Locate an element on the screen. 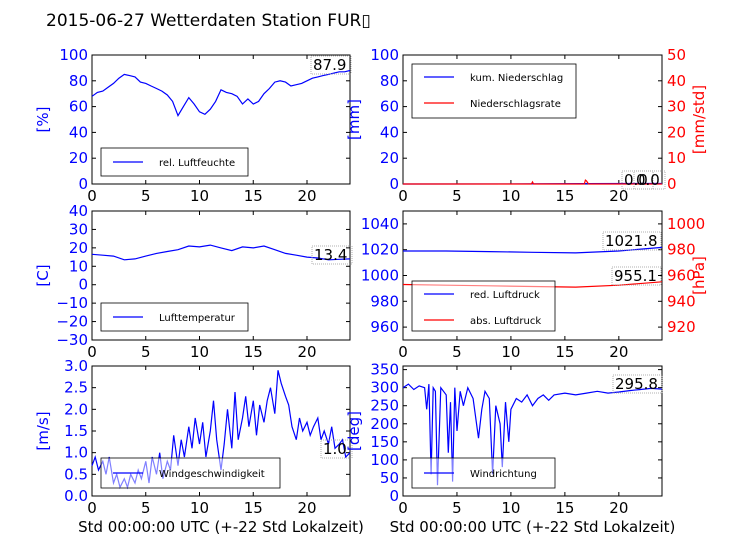 This screenshot has width=736, height=552. current-value-label-2: 955.1 is located at coordinates (635, 276).